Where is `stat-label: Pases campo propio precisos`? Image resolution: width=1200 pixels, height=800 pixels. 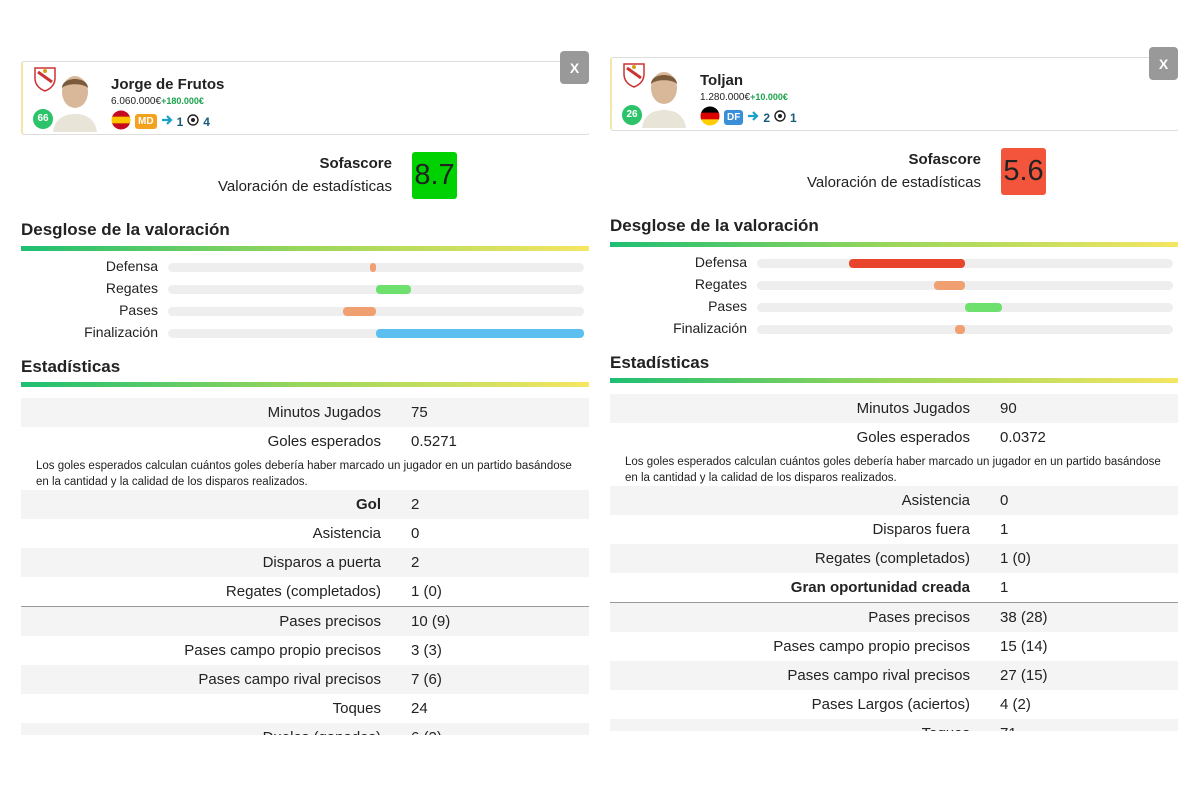 stat-label: Pases campo propio precisos is located at coordinates (282, 650).